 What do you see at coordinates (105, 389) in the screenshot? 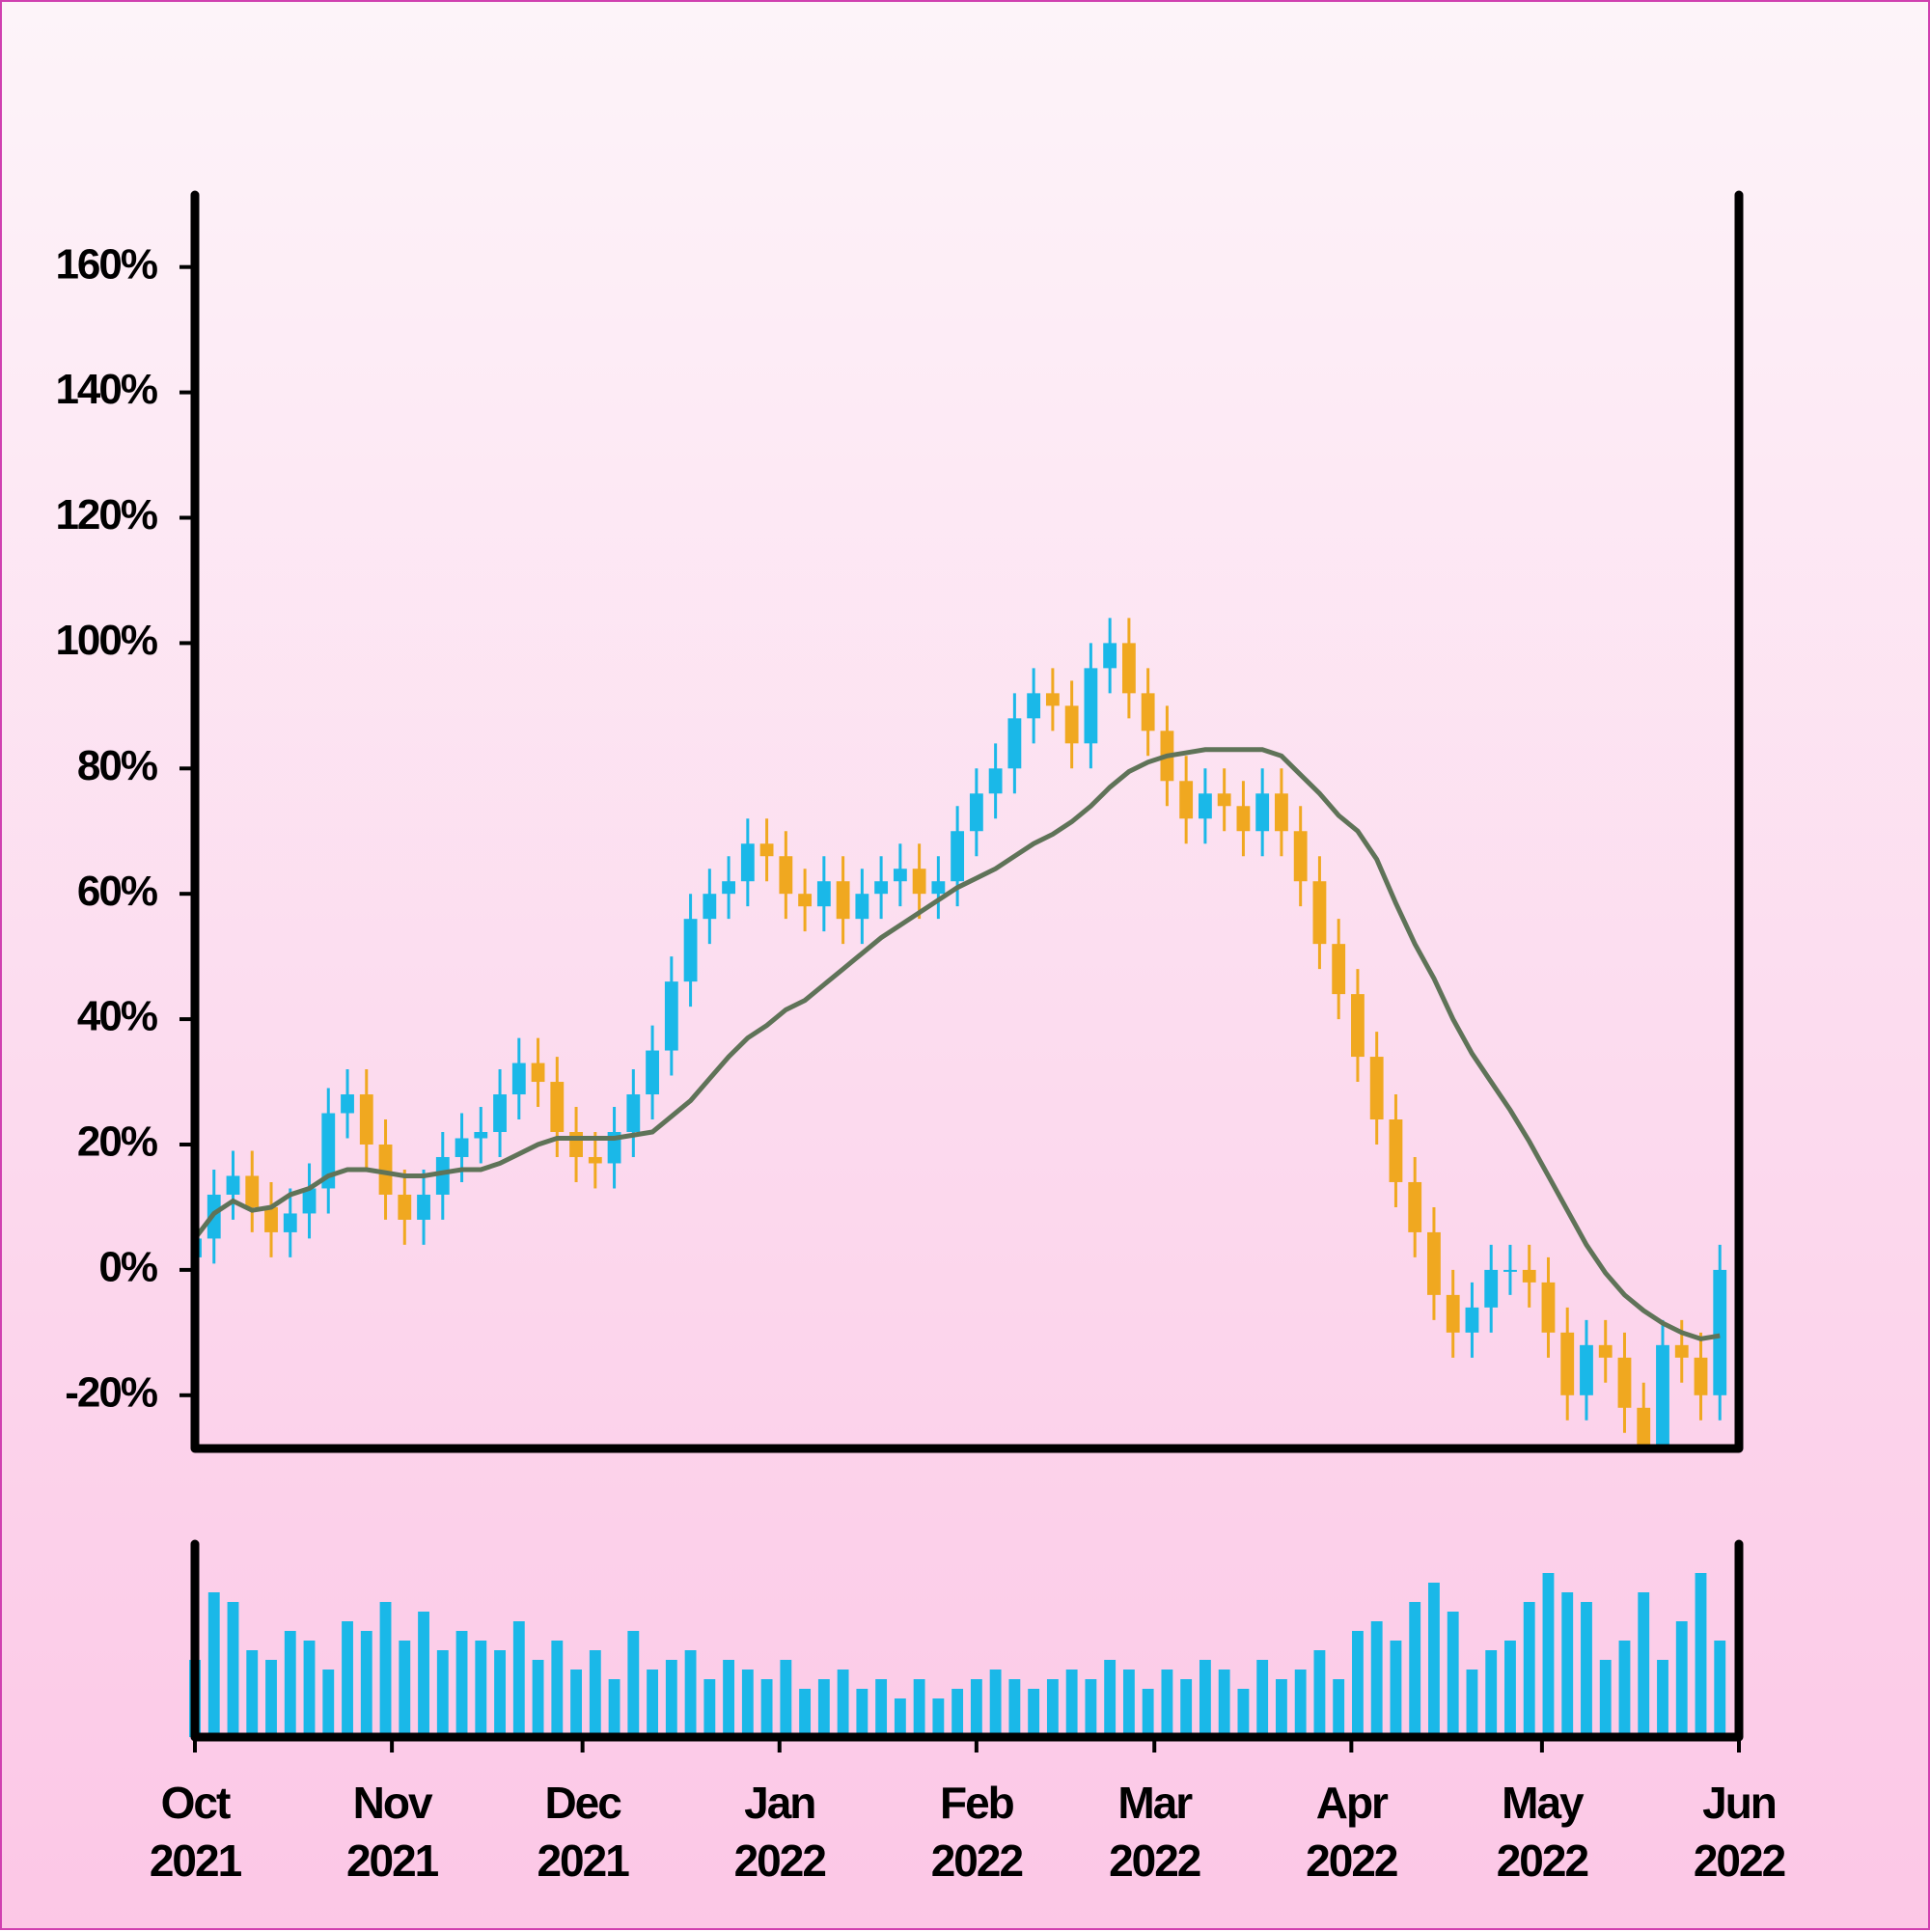
I see `y-tick-label: 140%` at bounding box center [105, 389].